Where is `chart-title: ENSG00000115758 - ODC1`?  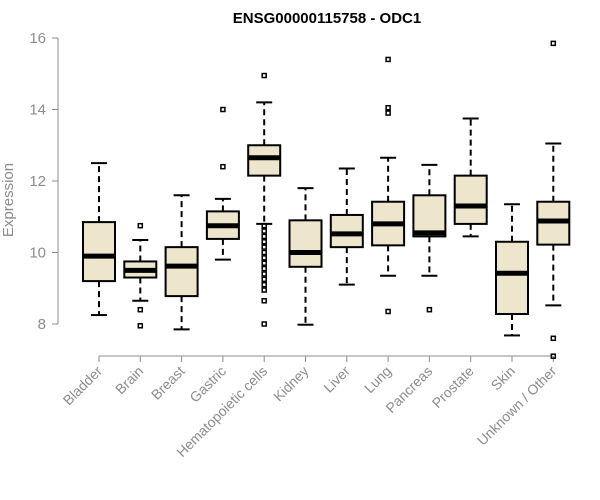 chart-title: ENSG00000115758 - ODC1 is located at coordinates (327, 18).